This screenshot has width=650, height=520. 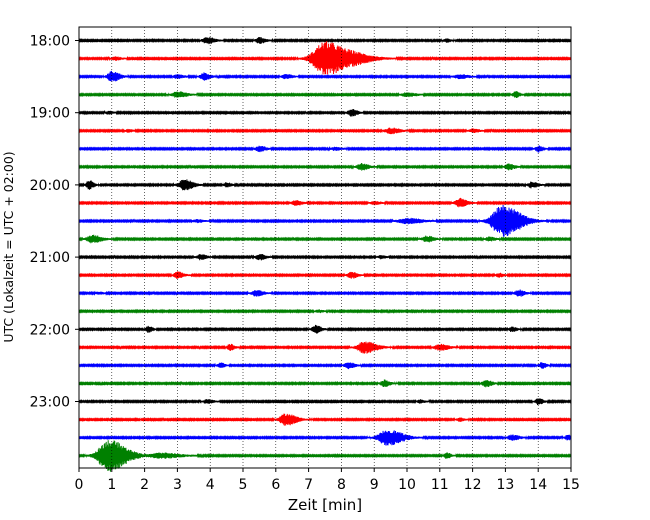 I want to click on x-tick-label-5: 5, so click(x=243, y=485).